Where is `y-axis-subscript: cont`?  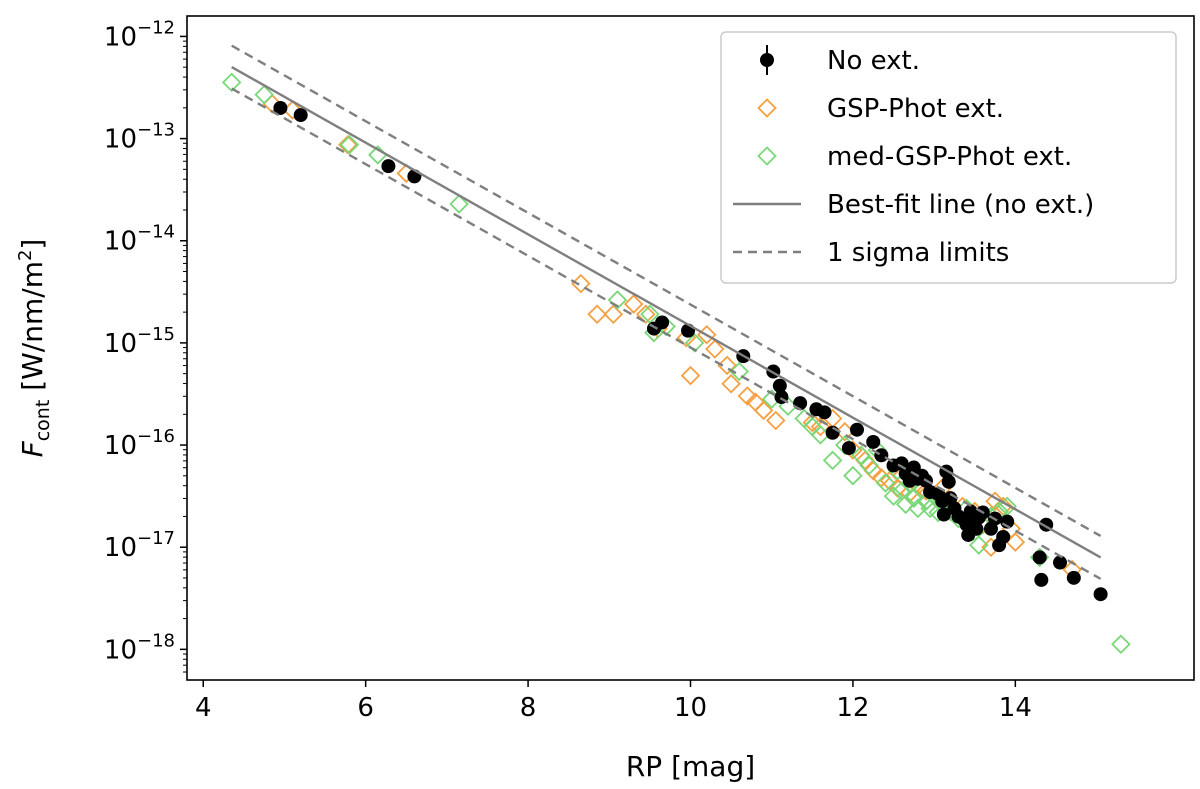 y-axis-subscript: cont is located at coordinates (43, 421).